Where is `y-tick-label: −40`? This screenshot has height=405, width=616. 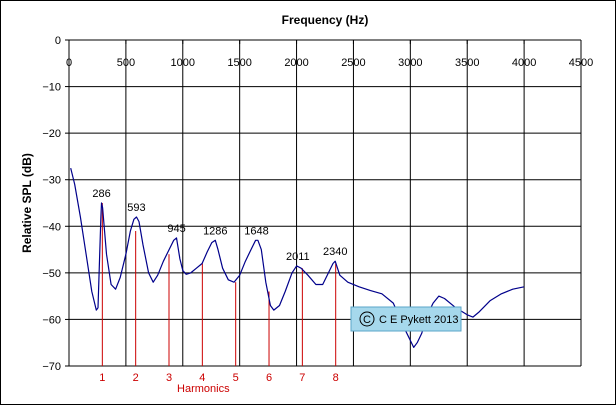 y-tick-label: −40 is located at coordinates (51, 227).